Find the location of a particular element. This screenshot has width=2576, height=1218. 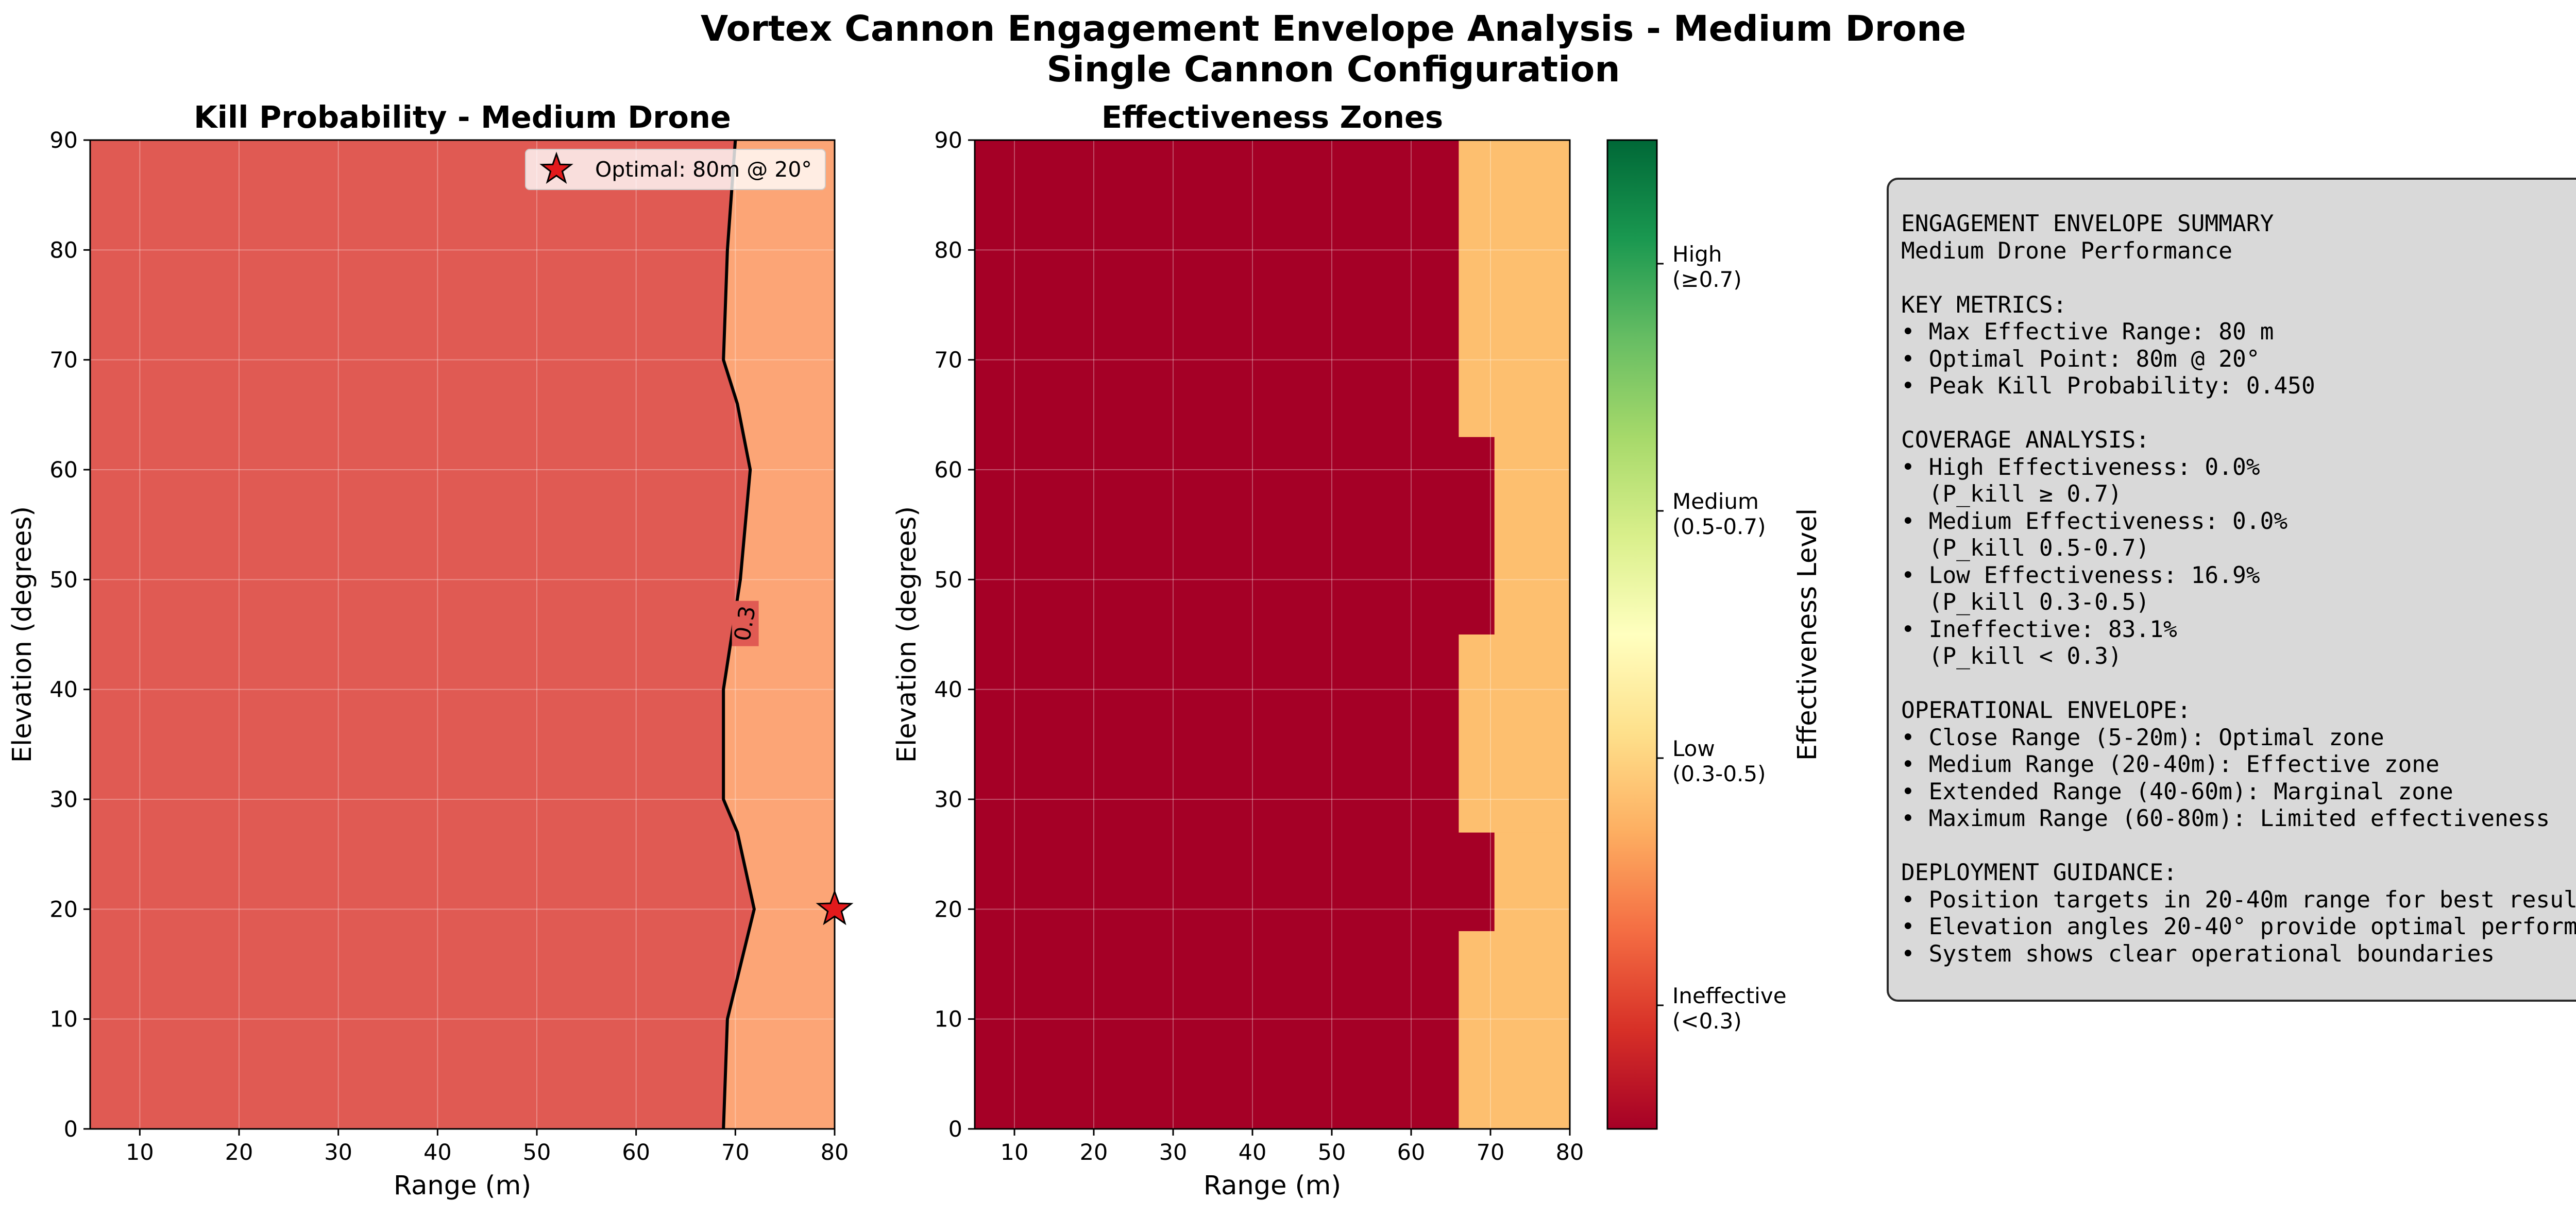

colorbar-tick-sublabel: (<0.3) is located at coordinates (1707, 1021).